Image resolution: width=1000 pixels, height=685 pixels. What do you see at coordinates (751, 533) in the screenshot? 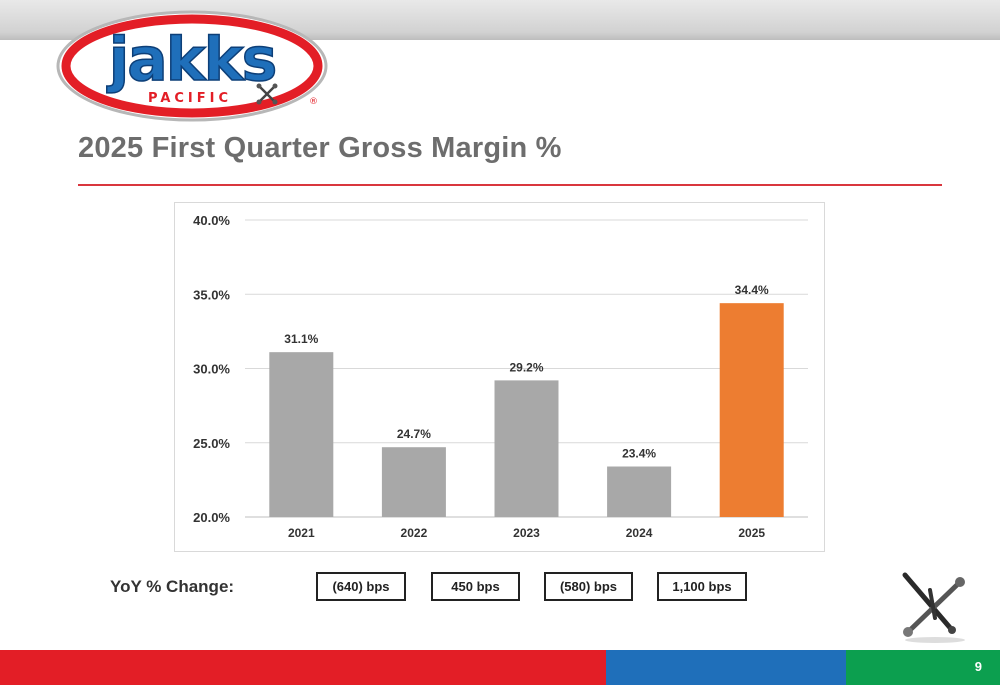
I see `x-tick-label: 2025` at bounding box center [751, 533].